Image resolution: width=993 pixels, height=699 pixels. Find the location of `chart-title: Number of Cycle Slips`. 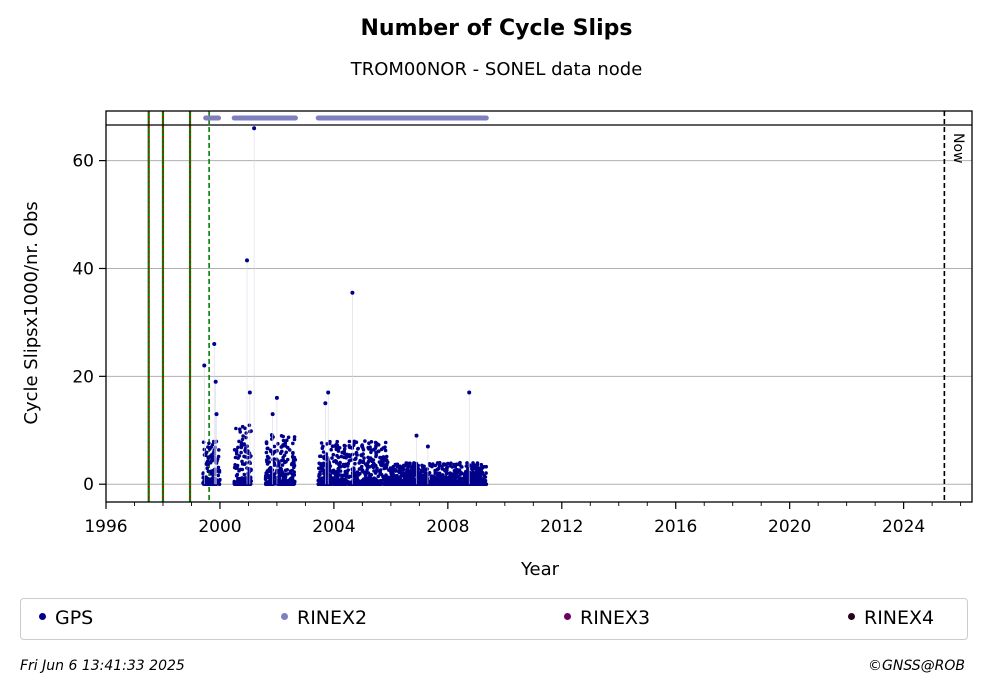

chart-title: Number of Cycle Slips is located at coordinates (496, 28).